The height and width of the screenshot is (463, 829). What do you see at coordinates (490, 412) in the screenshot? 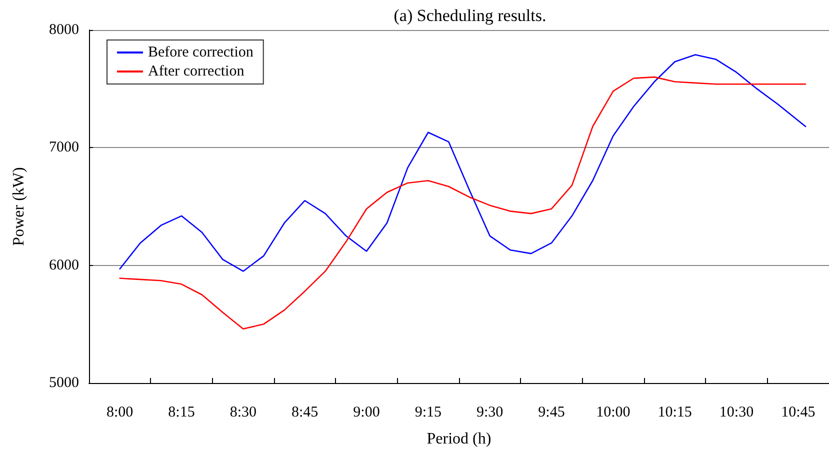
I see `x-tick-label: 9:30` at bounding box center [490, 412].